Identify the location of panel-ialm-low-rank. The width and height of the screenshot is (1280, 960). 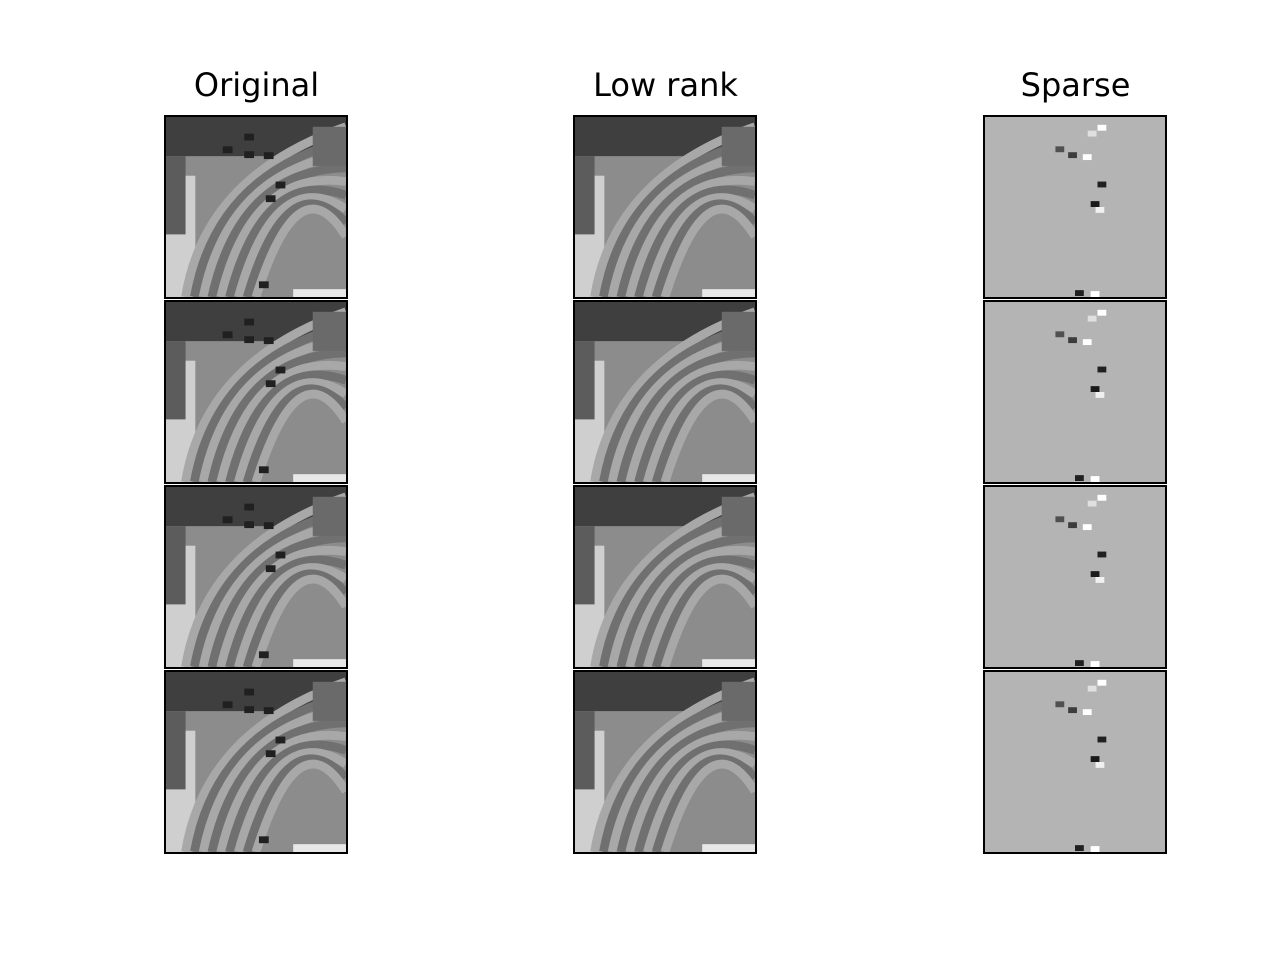
(665, 577).